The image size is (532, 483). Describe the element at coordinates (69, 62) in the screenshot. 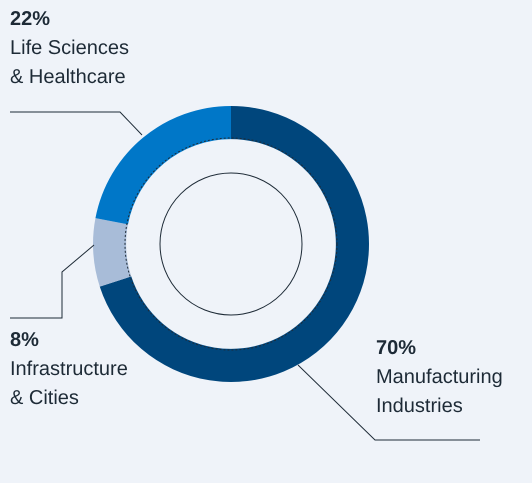

I see `slice-label: Life Sciences & Healthcare` at that location.